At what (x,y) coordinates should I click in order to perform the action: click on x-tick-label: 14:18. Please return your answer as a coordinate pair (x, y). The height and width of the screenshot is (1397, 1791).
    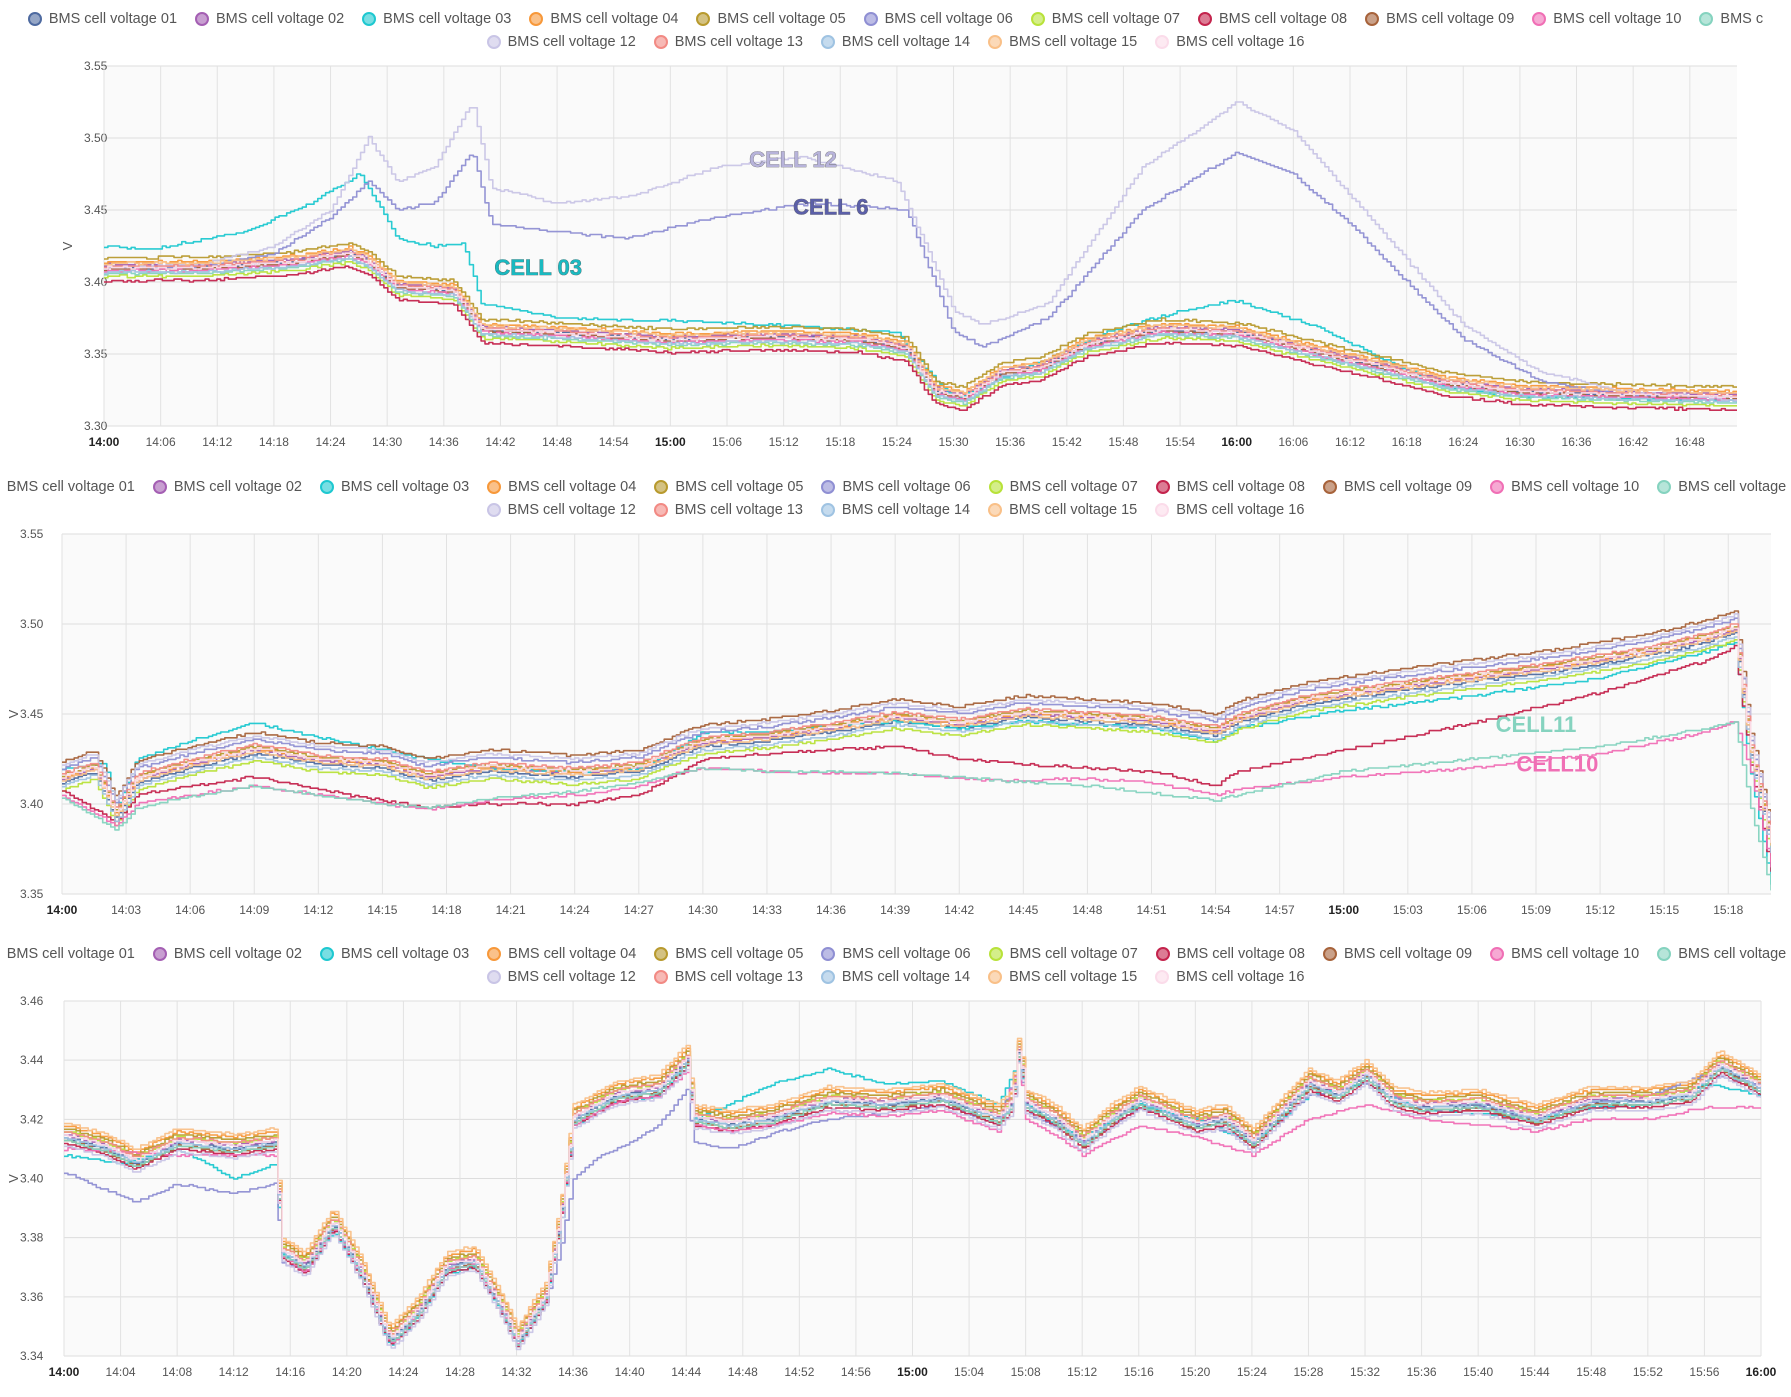
    Looking at the image, I should click on (274, 442).